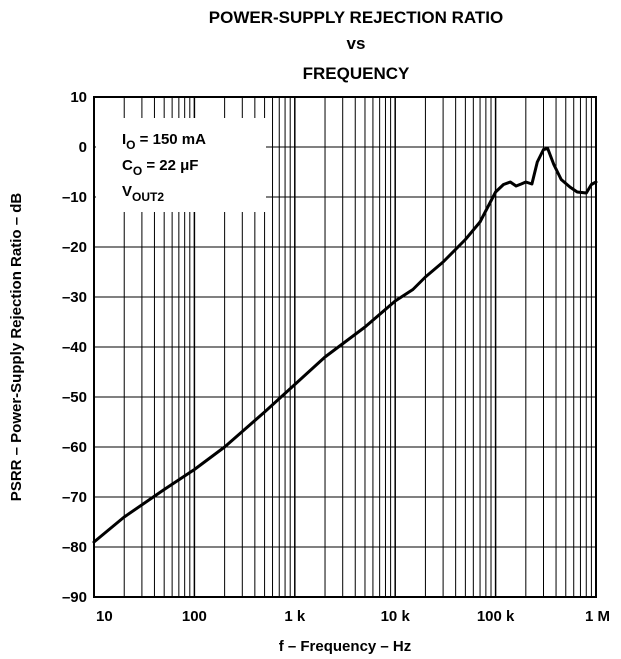 The height and width of the screenshot is (659, 621). I want to click on y-tick-label: –10, so click(74, 197).